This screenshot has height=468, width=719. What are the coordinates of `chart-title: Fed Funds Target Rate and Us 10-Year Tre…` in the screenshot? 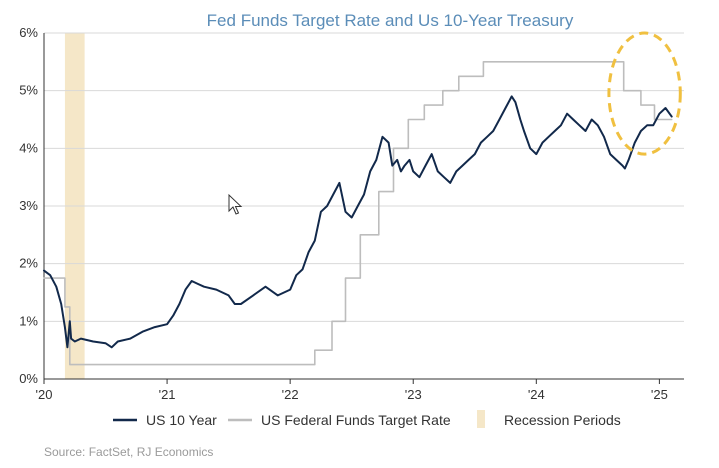 It's located at (390, 20).